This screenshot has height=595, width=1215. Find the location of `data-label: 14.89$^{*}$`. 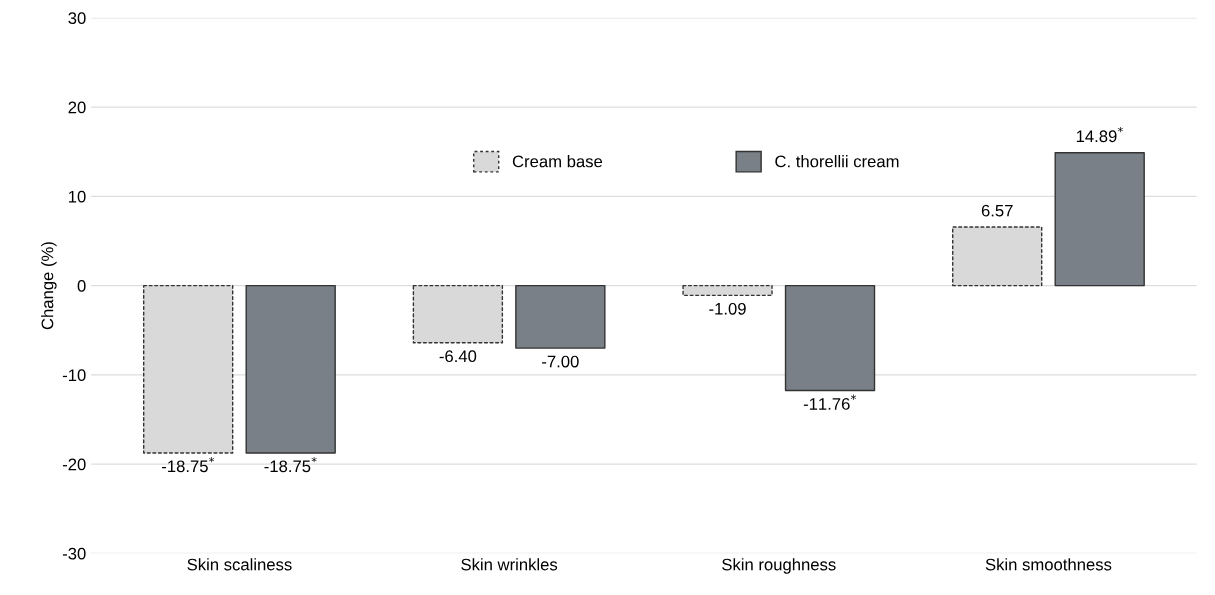

data-label: 14.89$^{*}$ is located at coordinates (1099, 134).